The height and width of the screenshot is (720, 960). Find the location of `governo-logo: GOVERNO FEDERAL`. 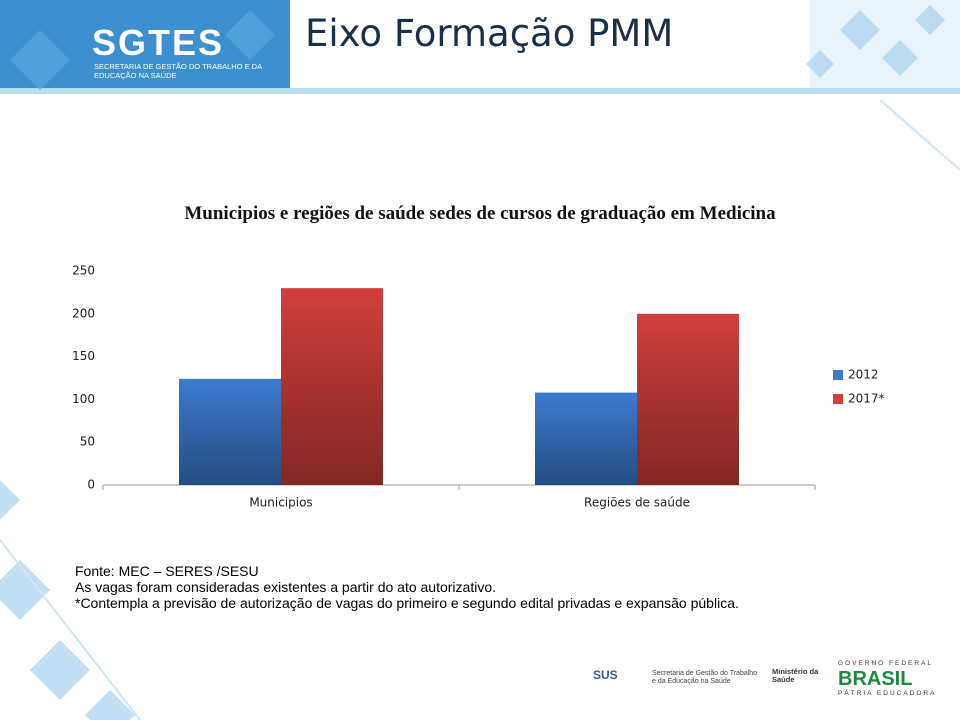

governo-logo: GOVERNO FEDERAL is located at coordinates (886, 663).